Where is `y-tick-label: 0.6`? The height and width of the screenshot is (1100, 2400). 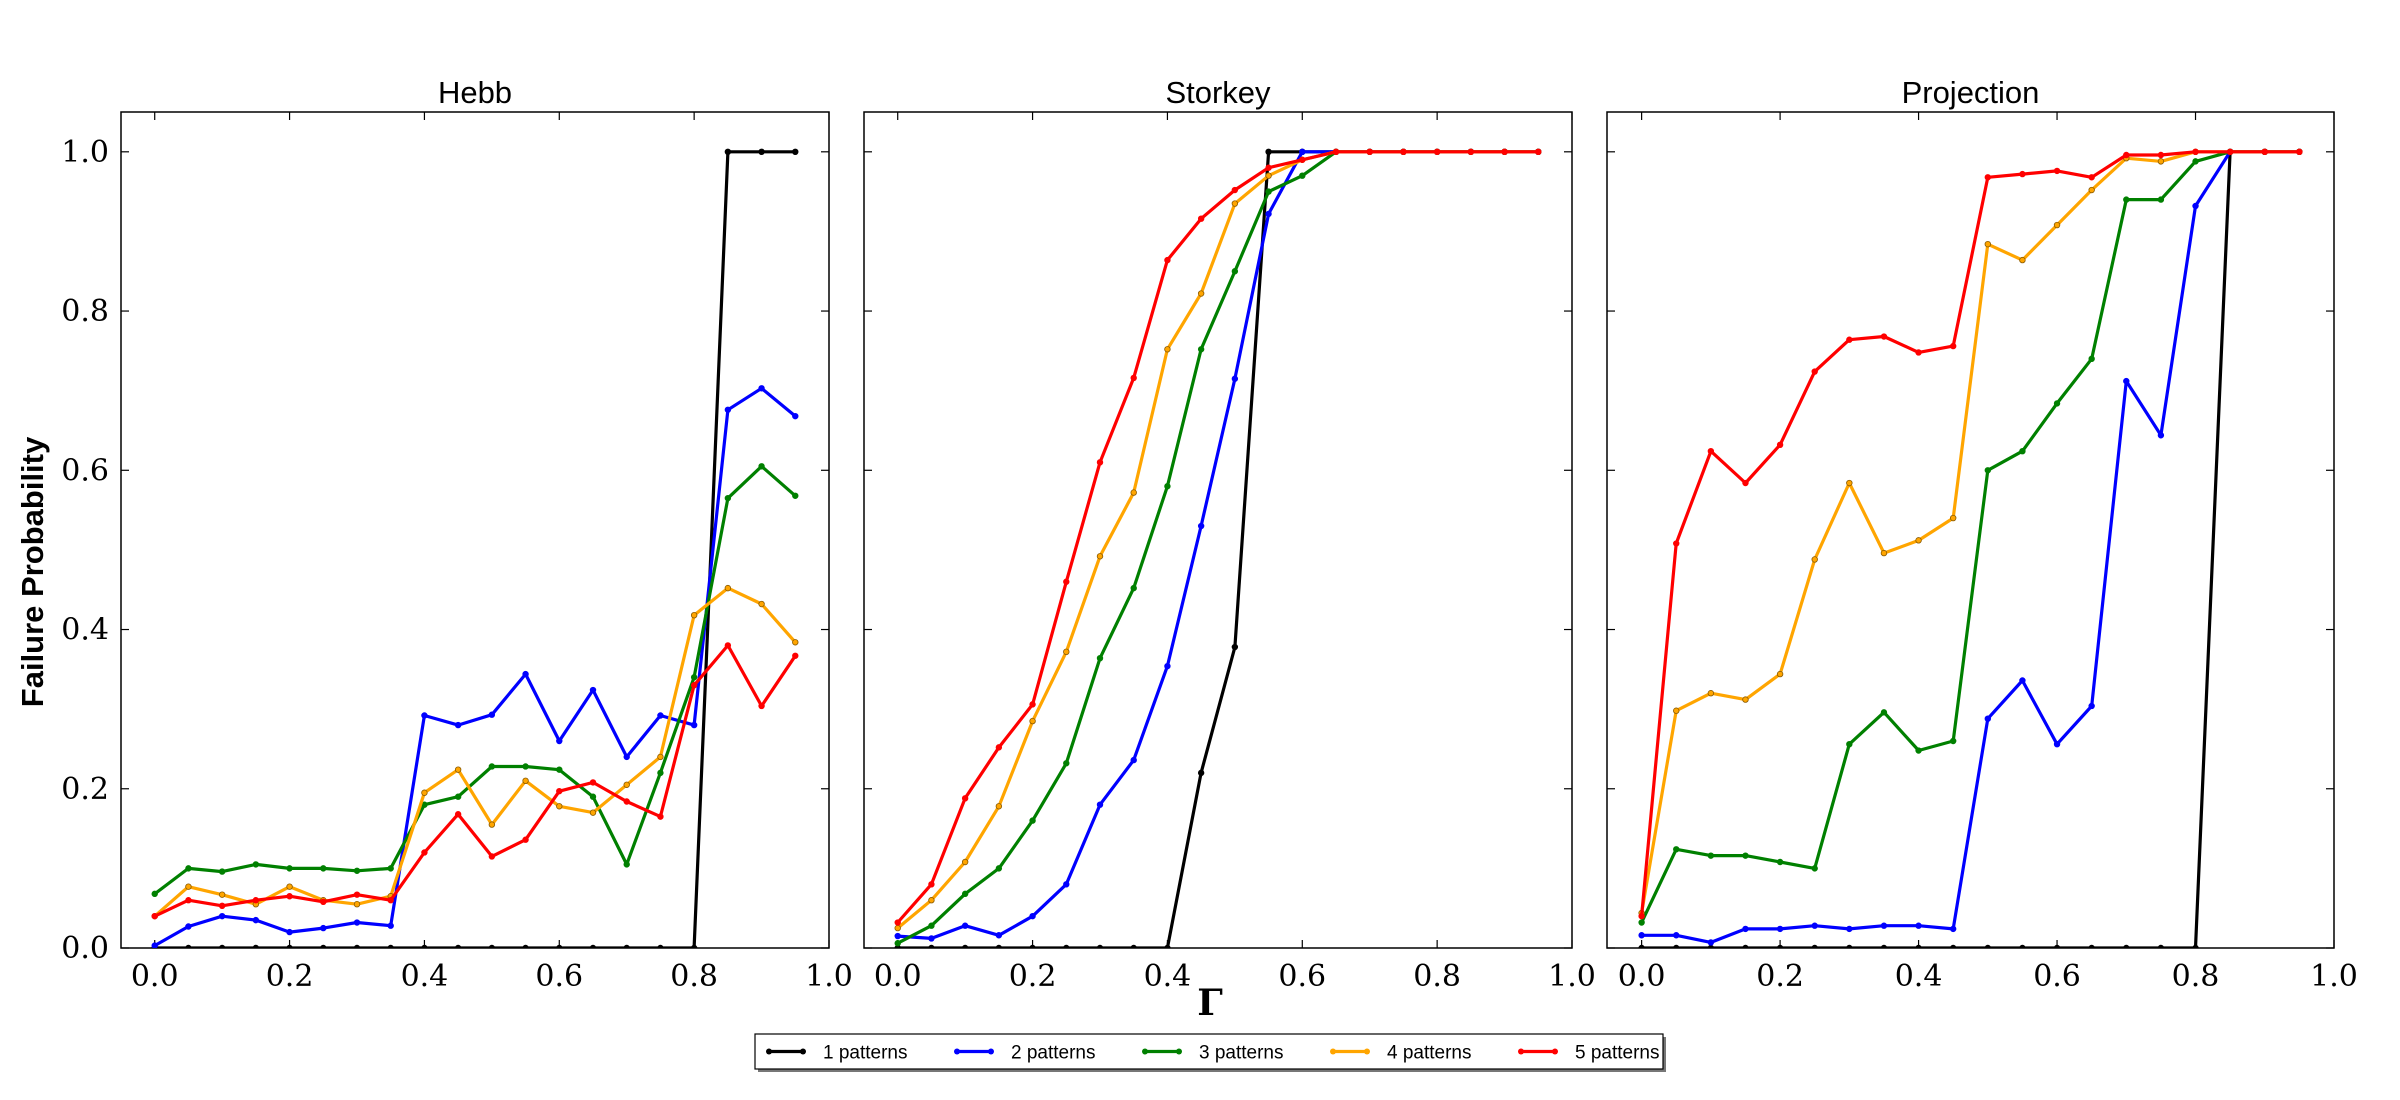
y-tick-label: 0.6 is located at coordinates (85, 470).